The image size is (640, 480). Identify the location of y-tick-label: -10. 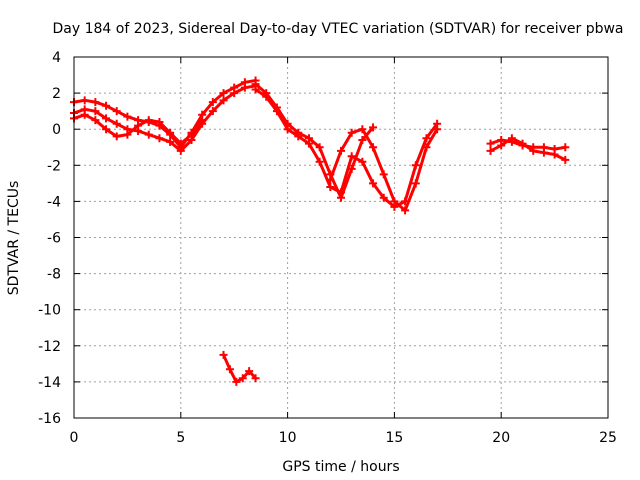
(49, 311).